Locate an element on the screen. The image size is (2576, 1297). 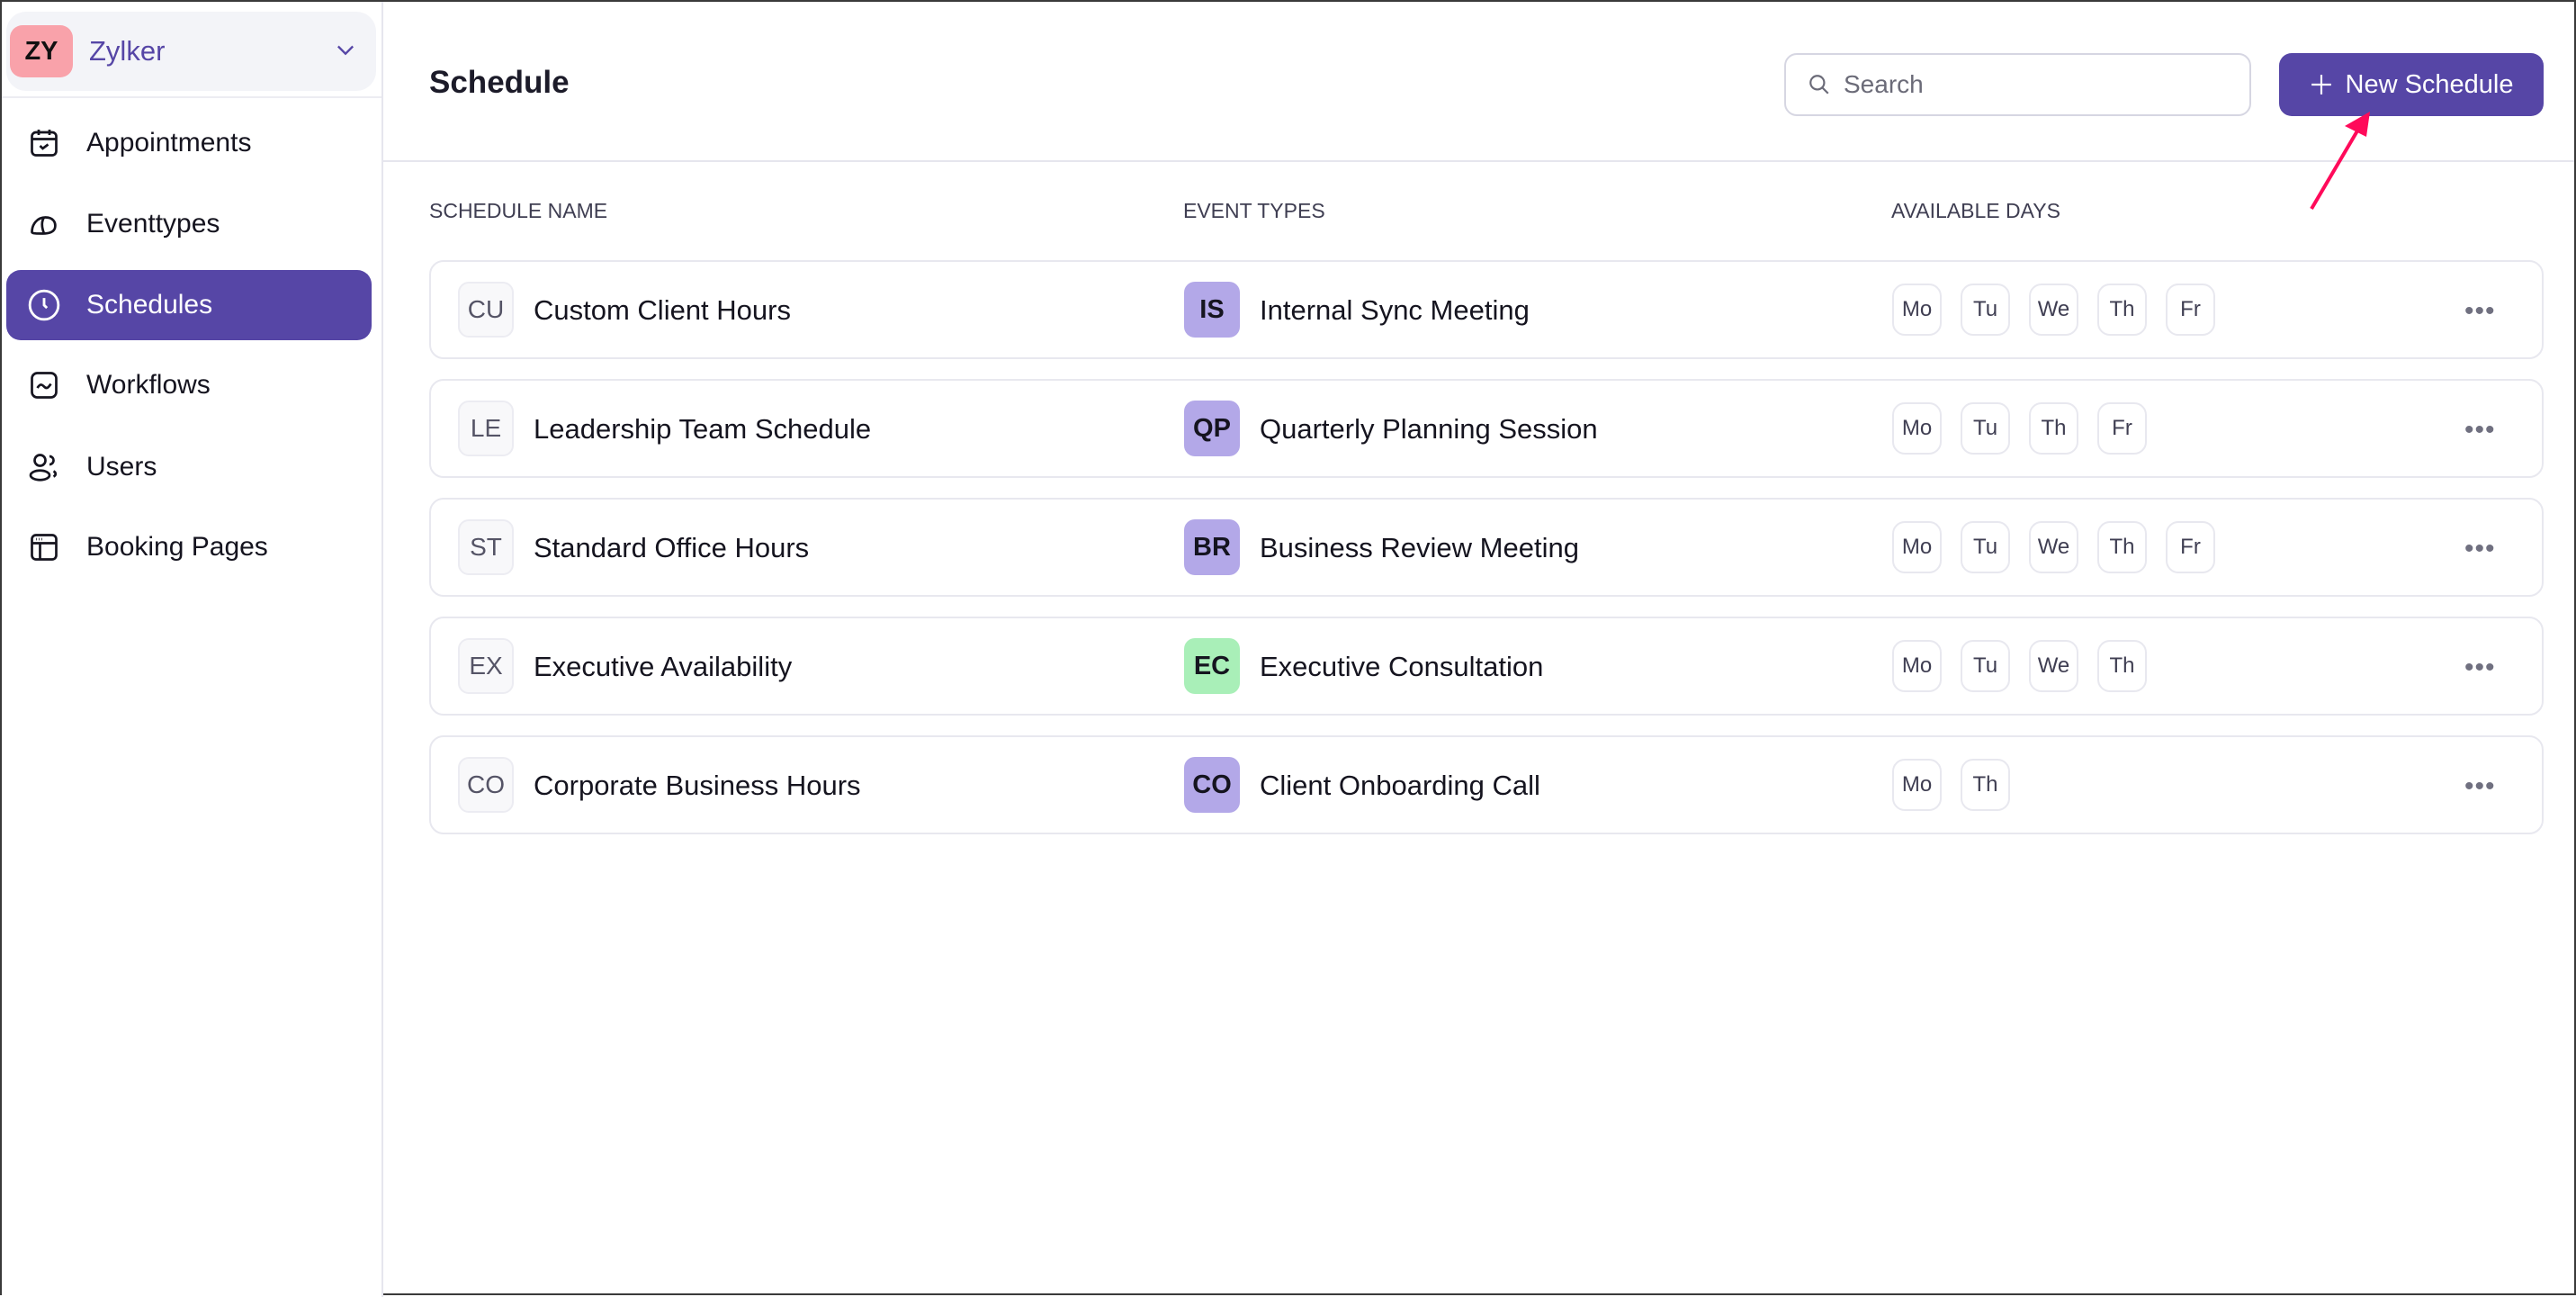
sidebar-item-label: Appointments is located at coordinates (169, 143).